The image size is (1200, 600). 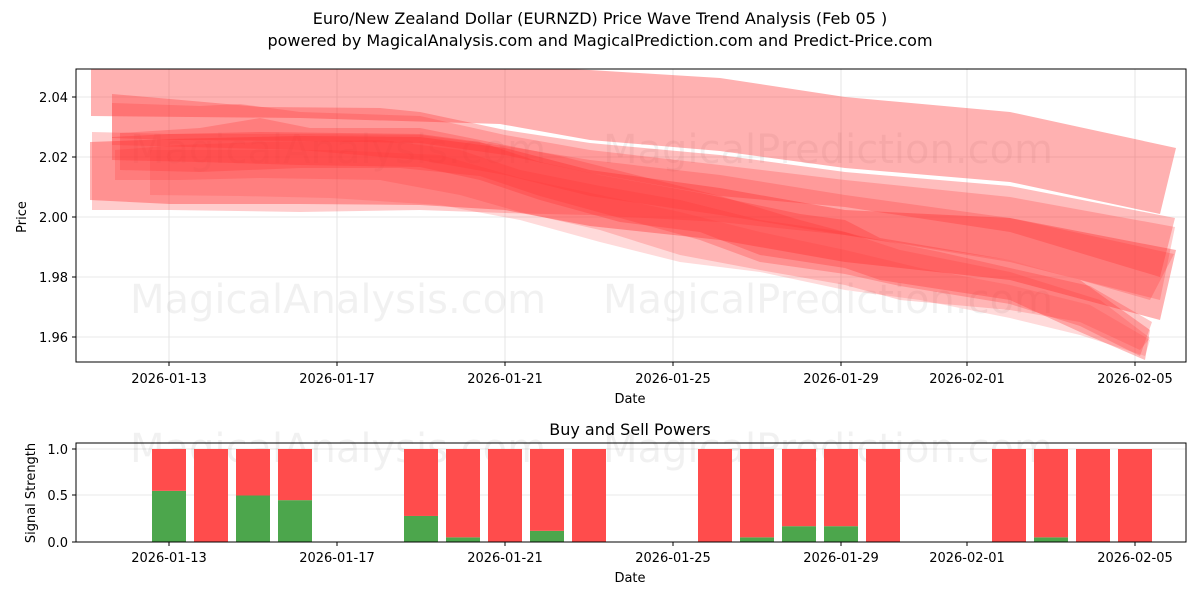 I want to click on buy-sell-y-axis: 1.0 0.5 0.0 Signal Strength, so click(x=50, y=497).